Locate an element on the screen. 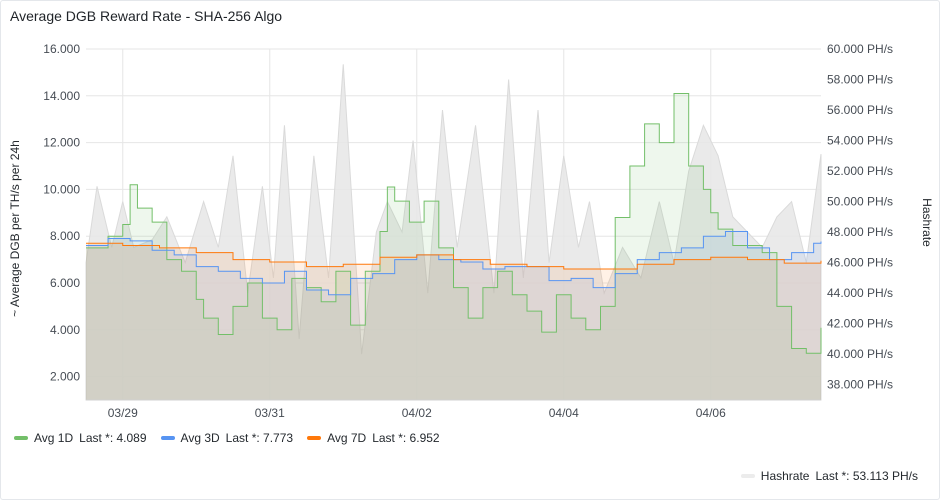 The image size is (940, 500). y-tick-label-right: 46.000 PH/s is located at coordinates (860, 263).